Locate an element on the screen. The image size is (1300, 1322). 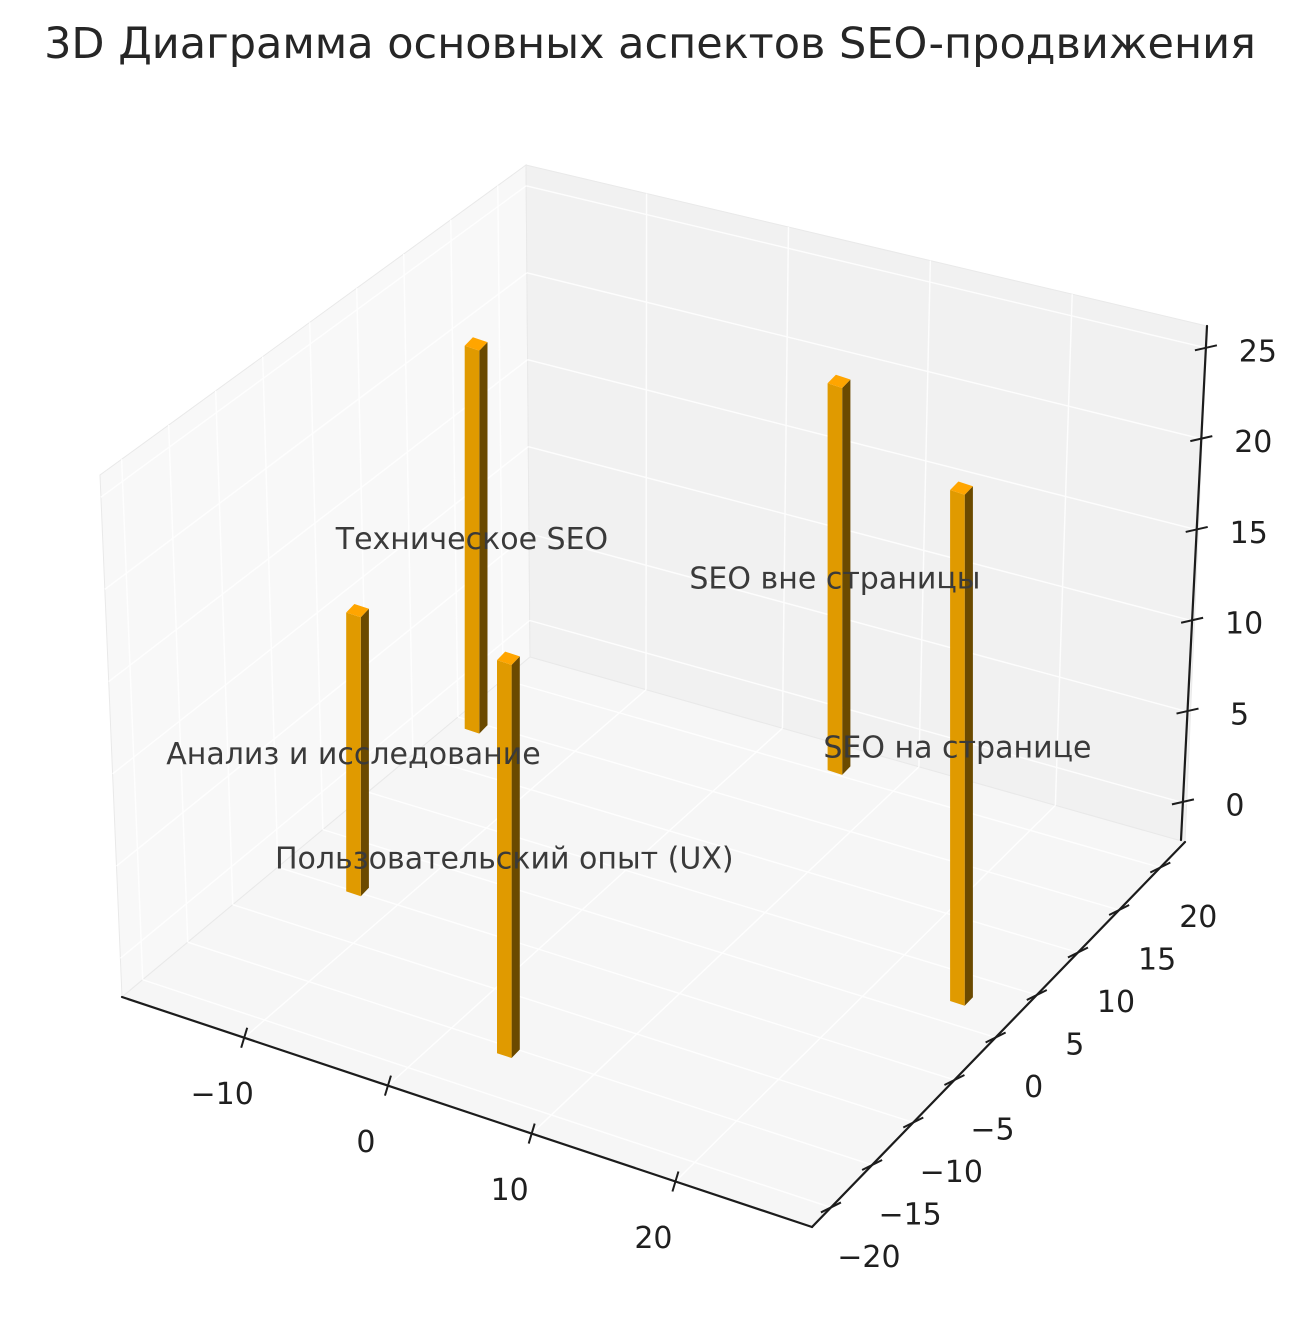
y-tick-label: 15 is located at coordinates (1157, 959).